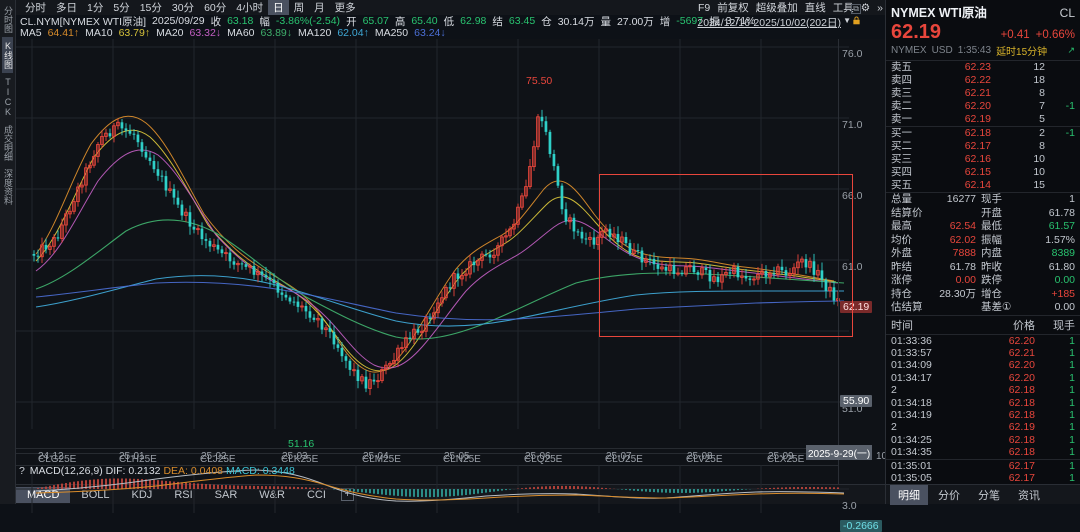  Describe the element at coordinates (998, 295) in the screenshot. I see `stat-key-2: 增仓` at that location.